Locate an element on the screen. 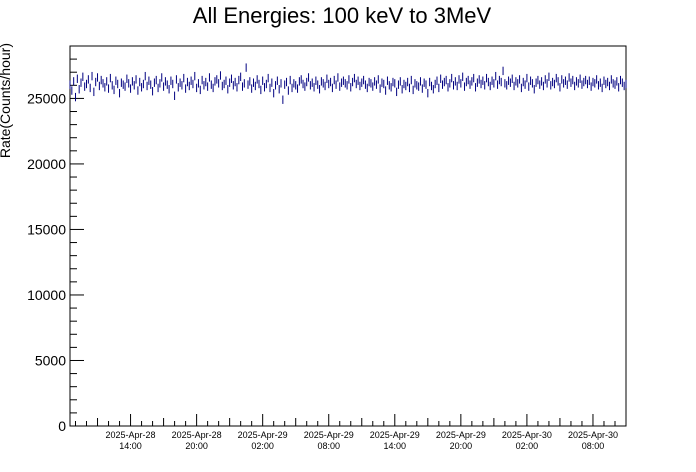 This screenshot has width=696, height=472. y-axis-label: Rate(Counts/hour) is located at coordinates (6, 100).